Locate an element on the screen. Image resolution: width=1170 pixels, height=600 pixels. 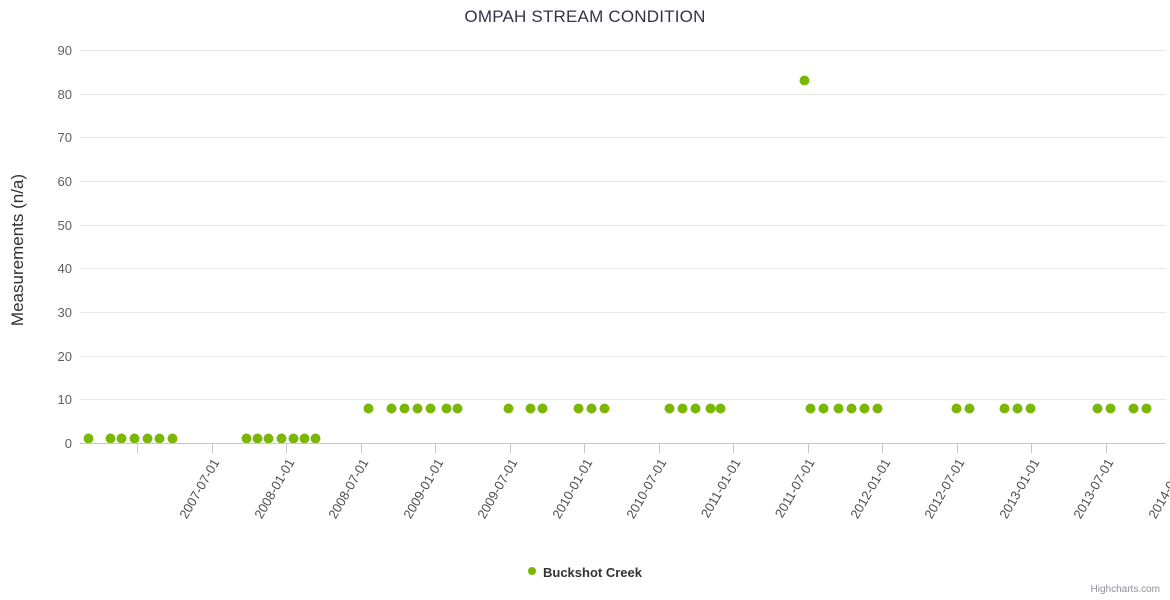
y-tick-label: 40 is located at coordinates (64, 269).